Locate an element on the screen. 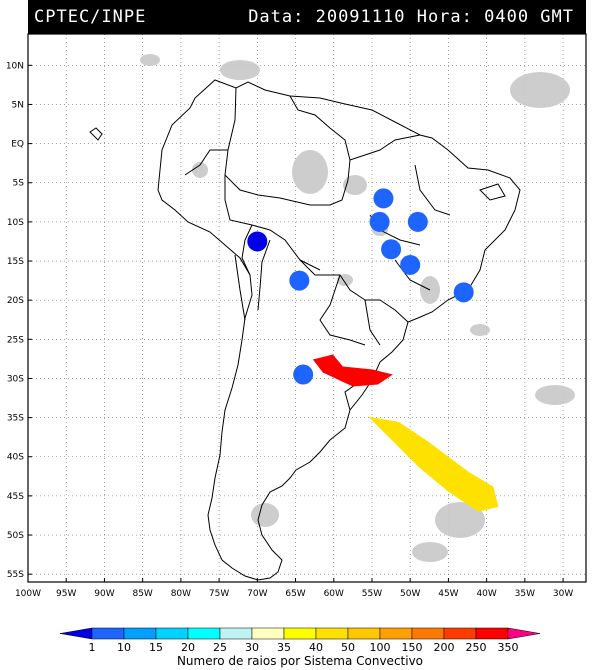  legend-colorbar: 1 10 15 20 25 30 35 40 50 100 150 200 250 350 is located at coordinates (300, 640).